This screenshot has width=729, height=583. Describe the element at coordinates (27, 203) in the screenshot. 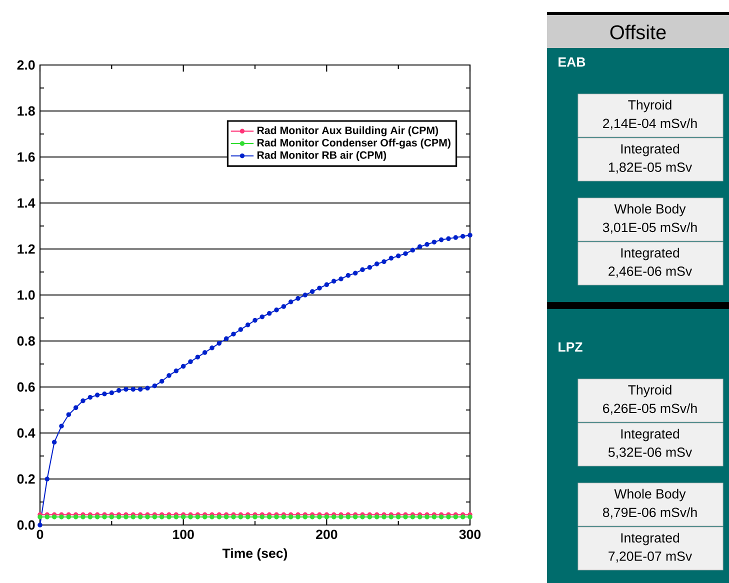

I see `y-tick-label: 1.4` at that location.